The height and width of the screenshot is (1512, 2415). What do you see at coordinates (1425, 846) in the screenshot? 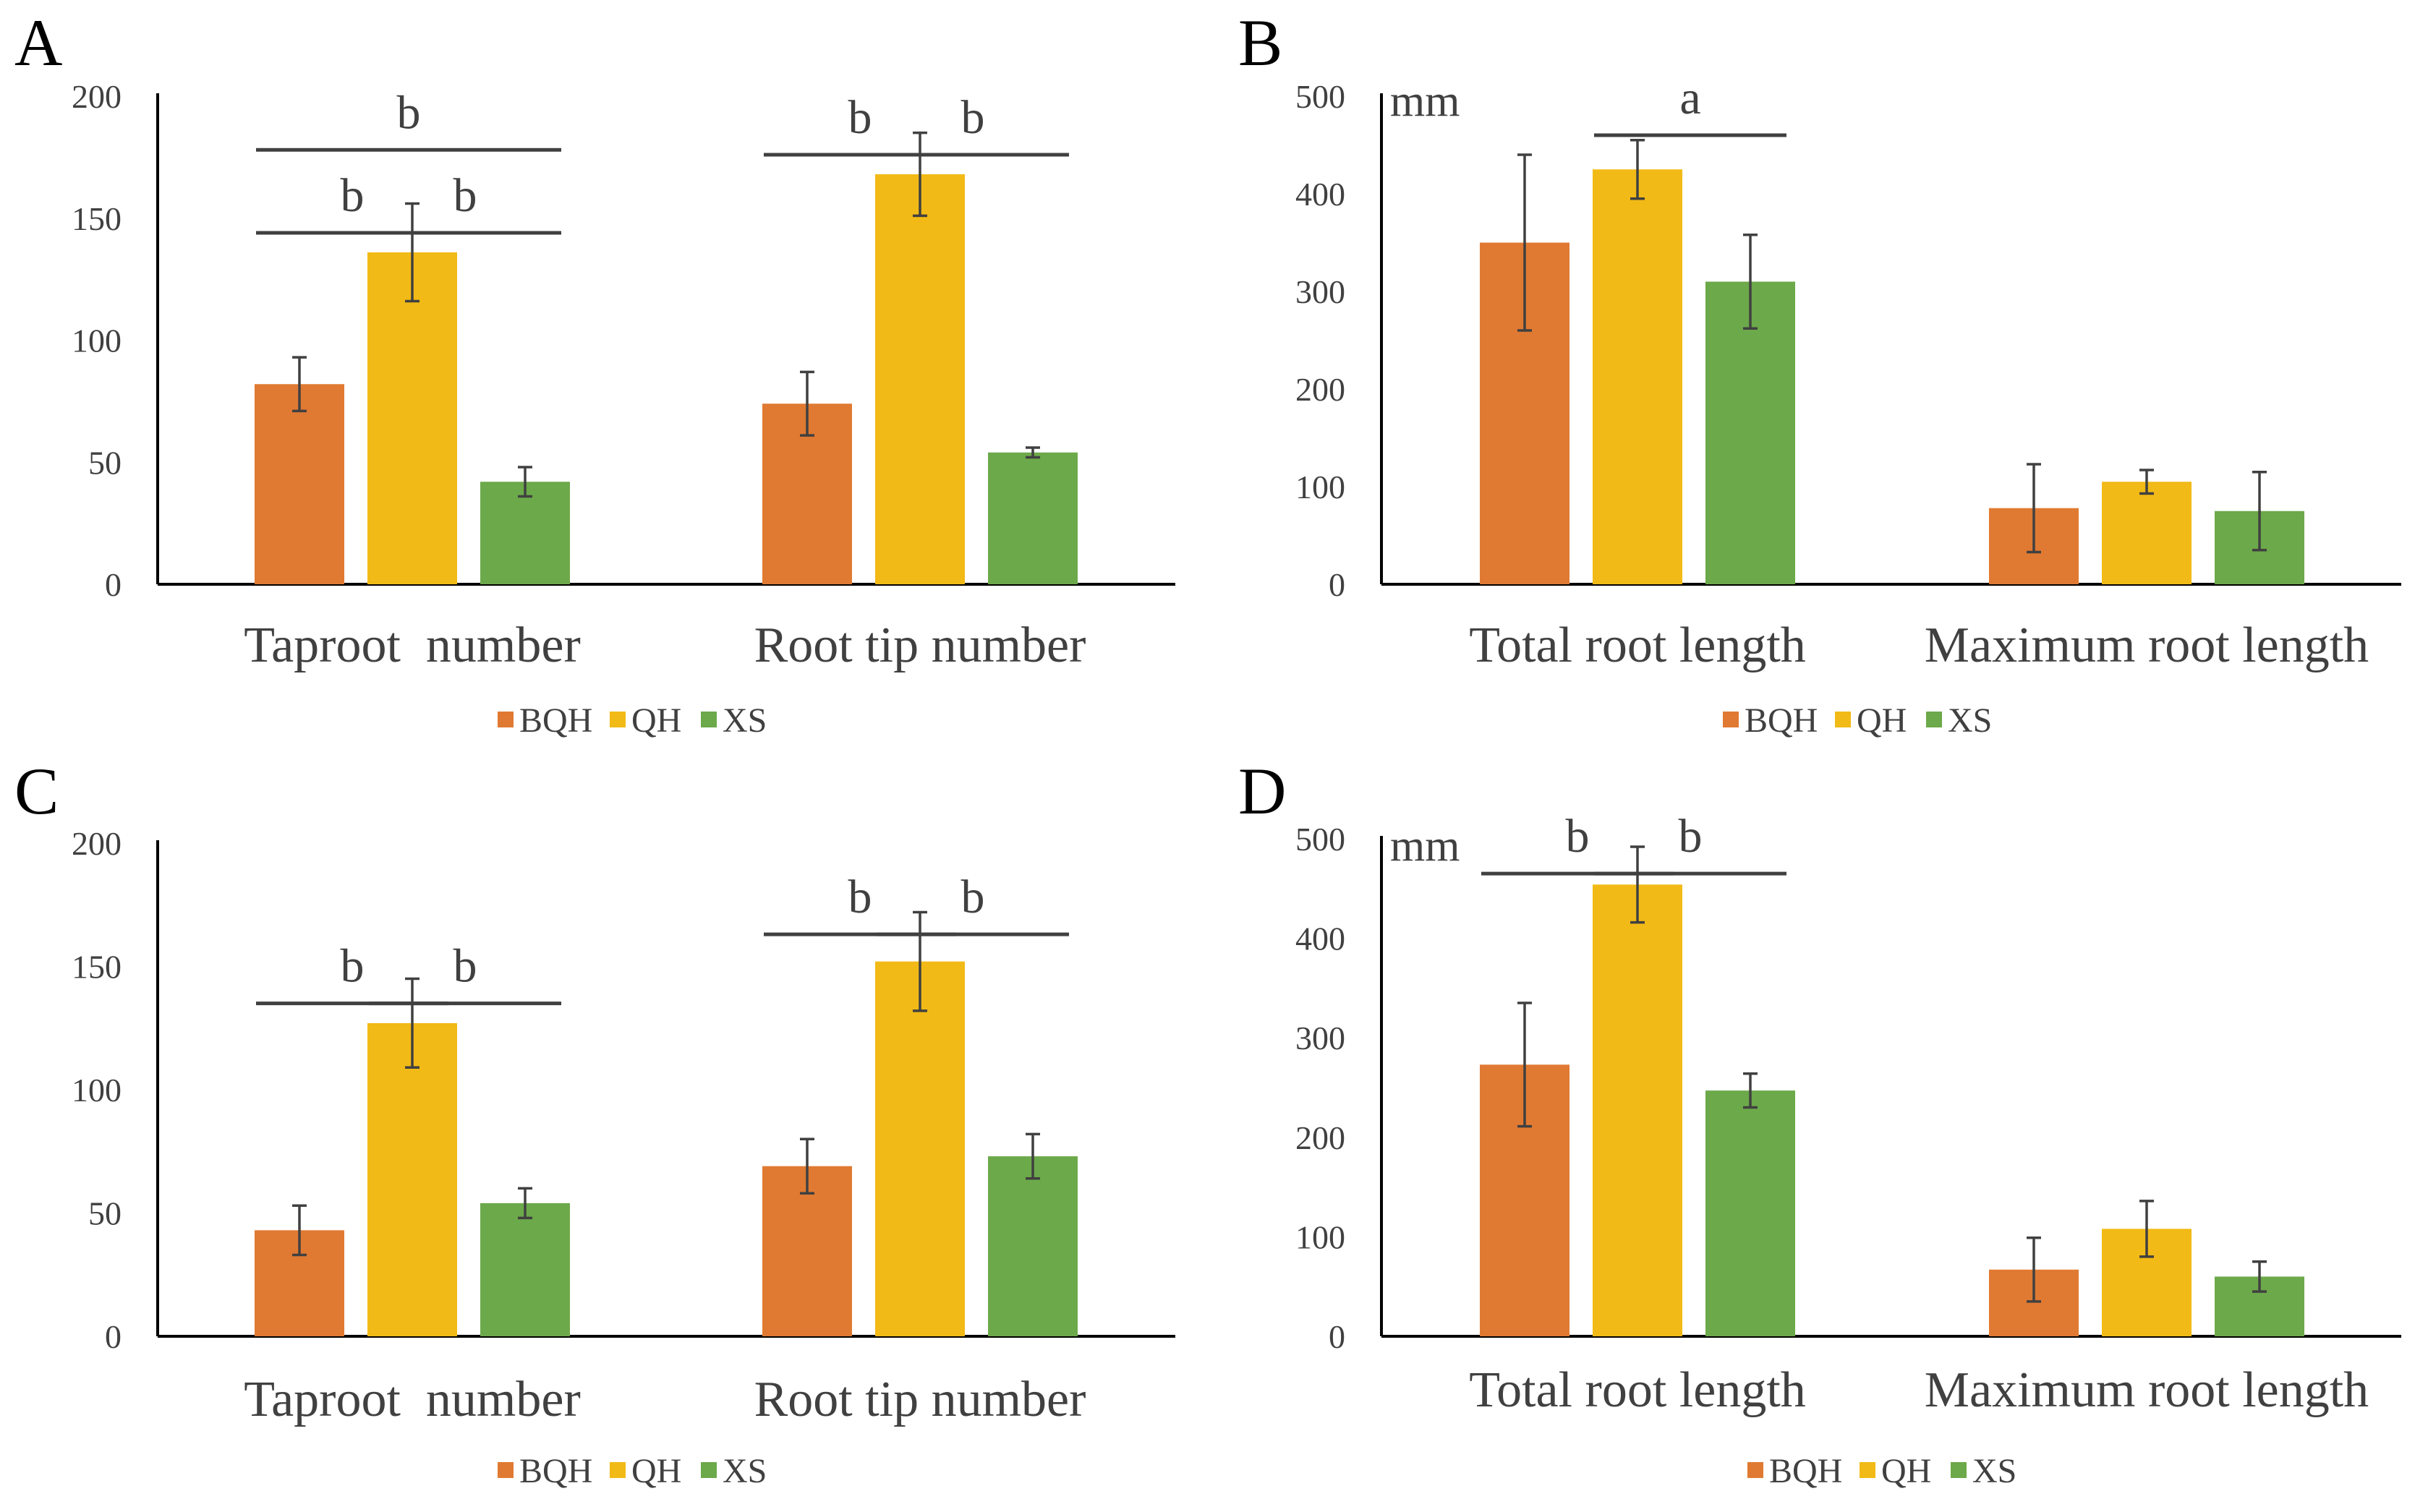
I see `y-unit-label: mm` at bounding box center [1425, 846].